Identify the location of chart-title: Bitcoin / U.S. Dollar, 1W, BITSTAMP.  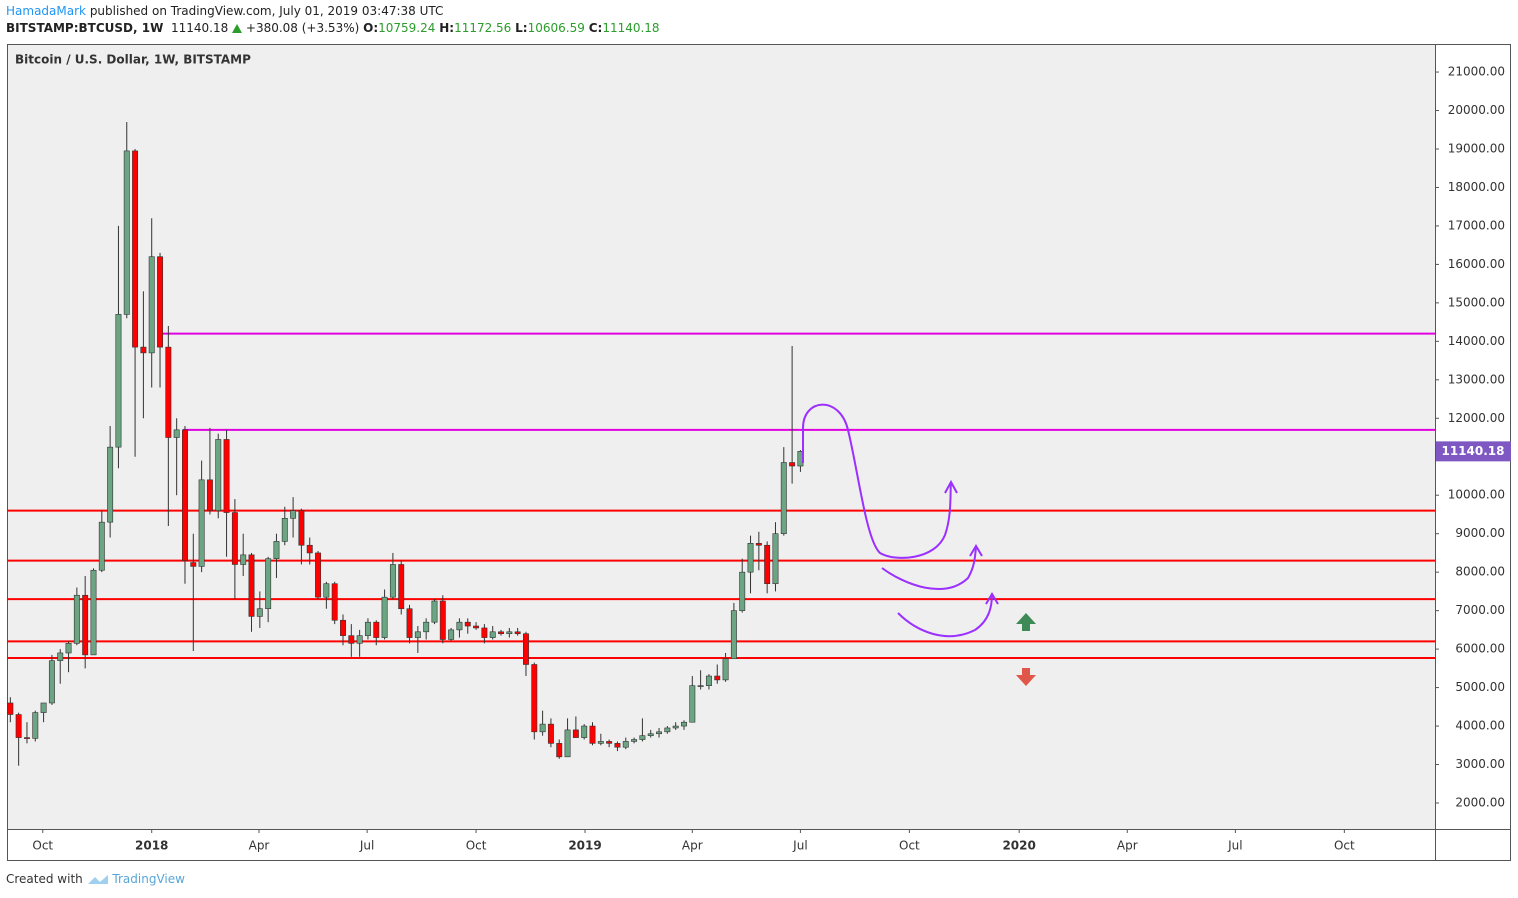
(133, 60).